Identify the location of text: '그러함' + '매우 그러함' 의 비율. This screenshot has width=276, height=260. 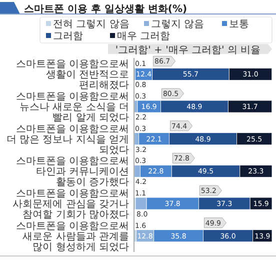
(188, 50).